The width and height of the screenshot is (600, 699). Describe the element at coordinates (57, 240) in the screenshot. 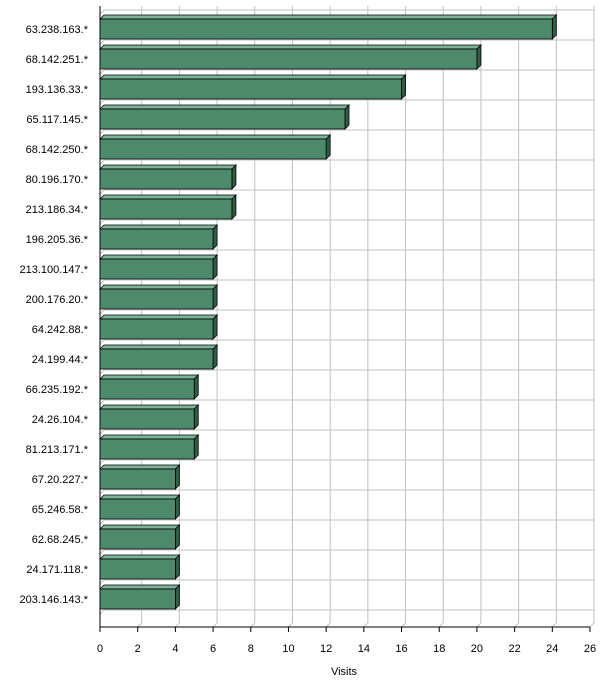

I see `category-label: 196.205.36.*` at that location.